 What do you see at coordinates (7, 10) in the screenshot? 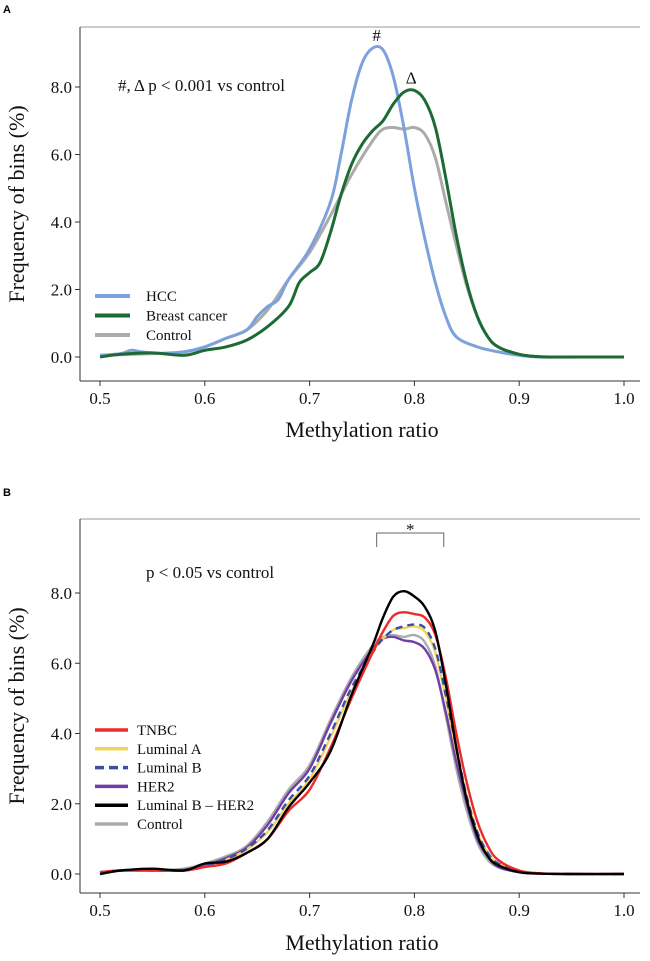
I see `panel-letter-a: A` at bounding box center [7, 10].